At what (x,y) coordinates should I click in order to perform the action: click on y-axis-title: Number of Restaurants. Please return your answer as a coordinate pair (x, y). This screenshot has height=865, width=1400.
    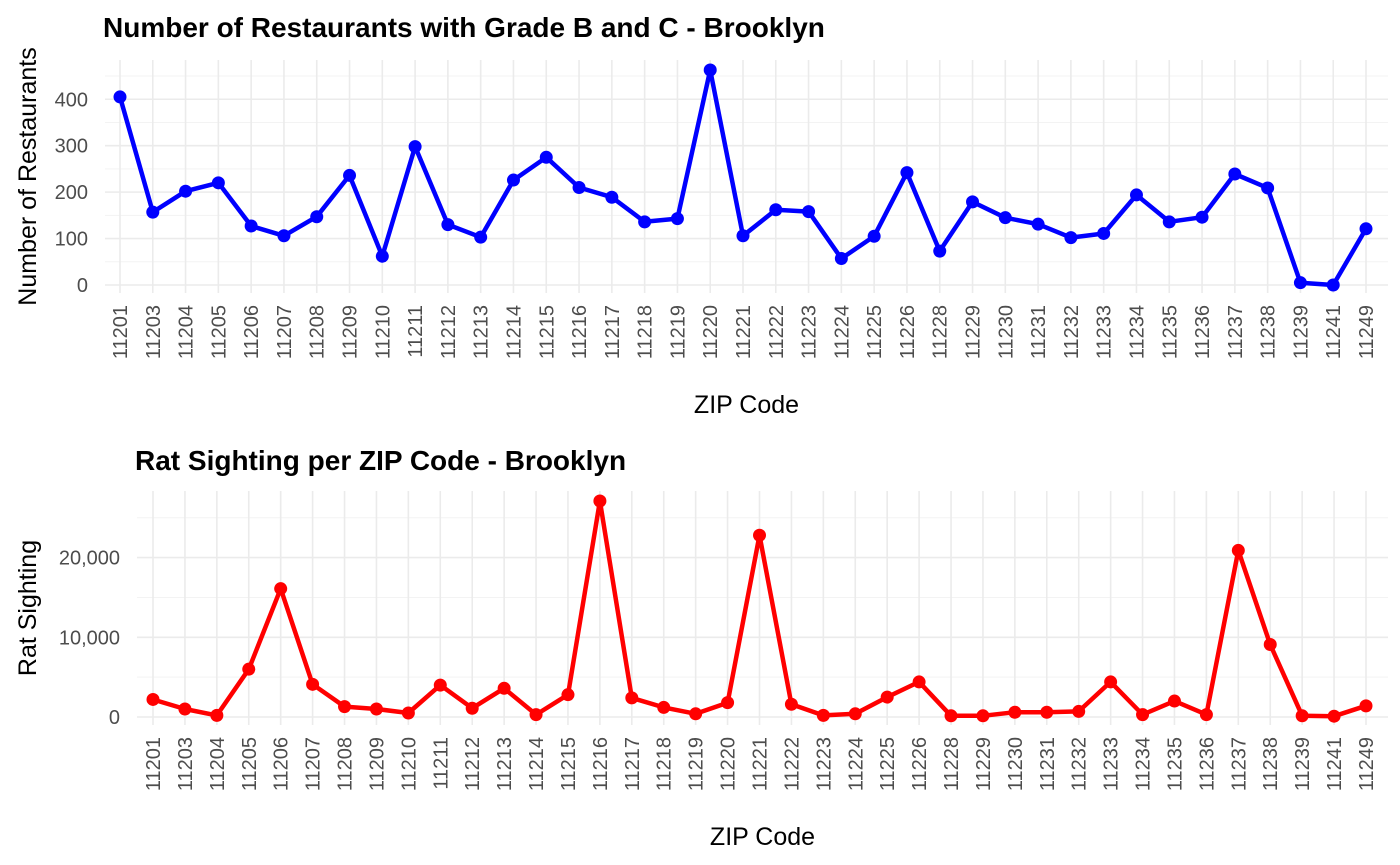
    Looking at the image, I should click on (28, 176).